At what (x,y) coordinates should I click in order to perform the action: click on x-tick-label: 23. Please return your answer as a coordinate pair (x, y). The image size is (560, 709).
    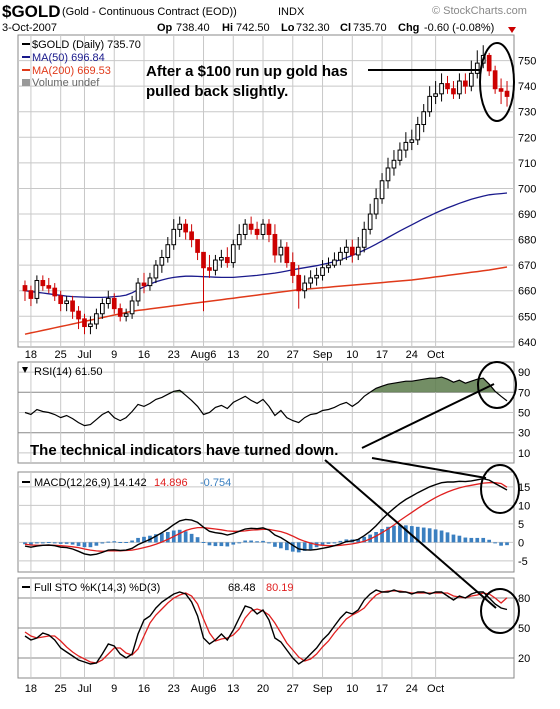
    Looking at the image, I should click on (174, 355).